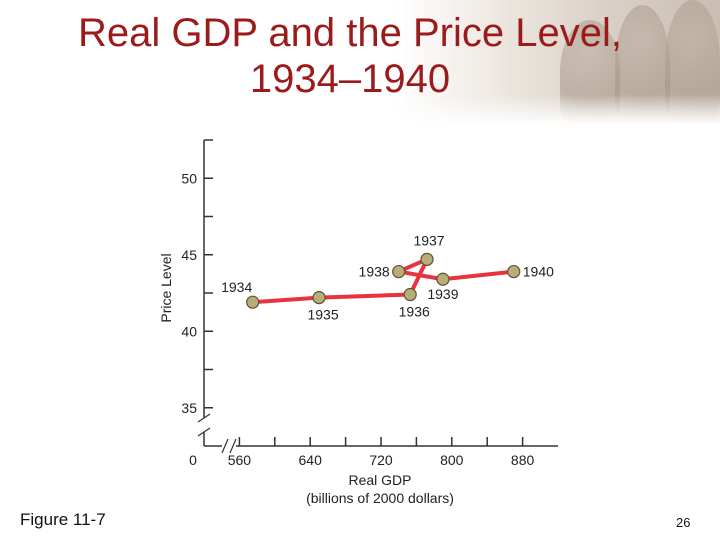  Describe the element at coordinates (350, 79) in the screenshot. I see `slide-title-line-2: 1934–1940` at that location.